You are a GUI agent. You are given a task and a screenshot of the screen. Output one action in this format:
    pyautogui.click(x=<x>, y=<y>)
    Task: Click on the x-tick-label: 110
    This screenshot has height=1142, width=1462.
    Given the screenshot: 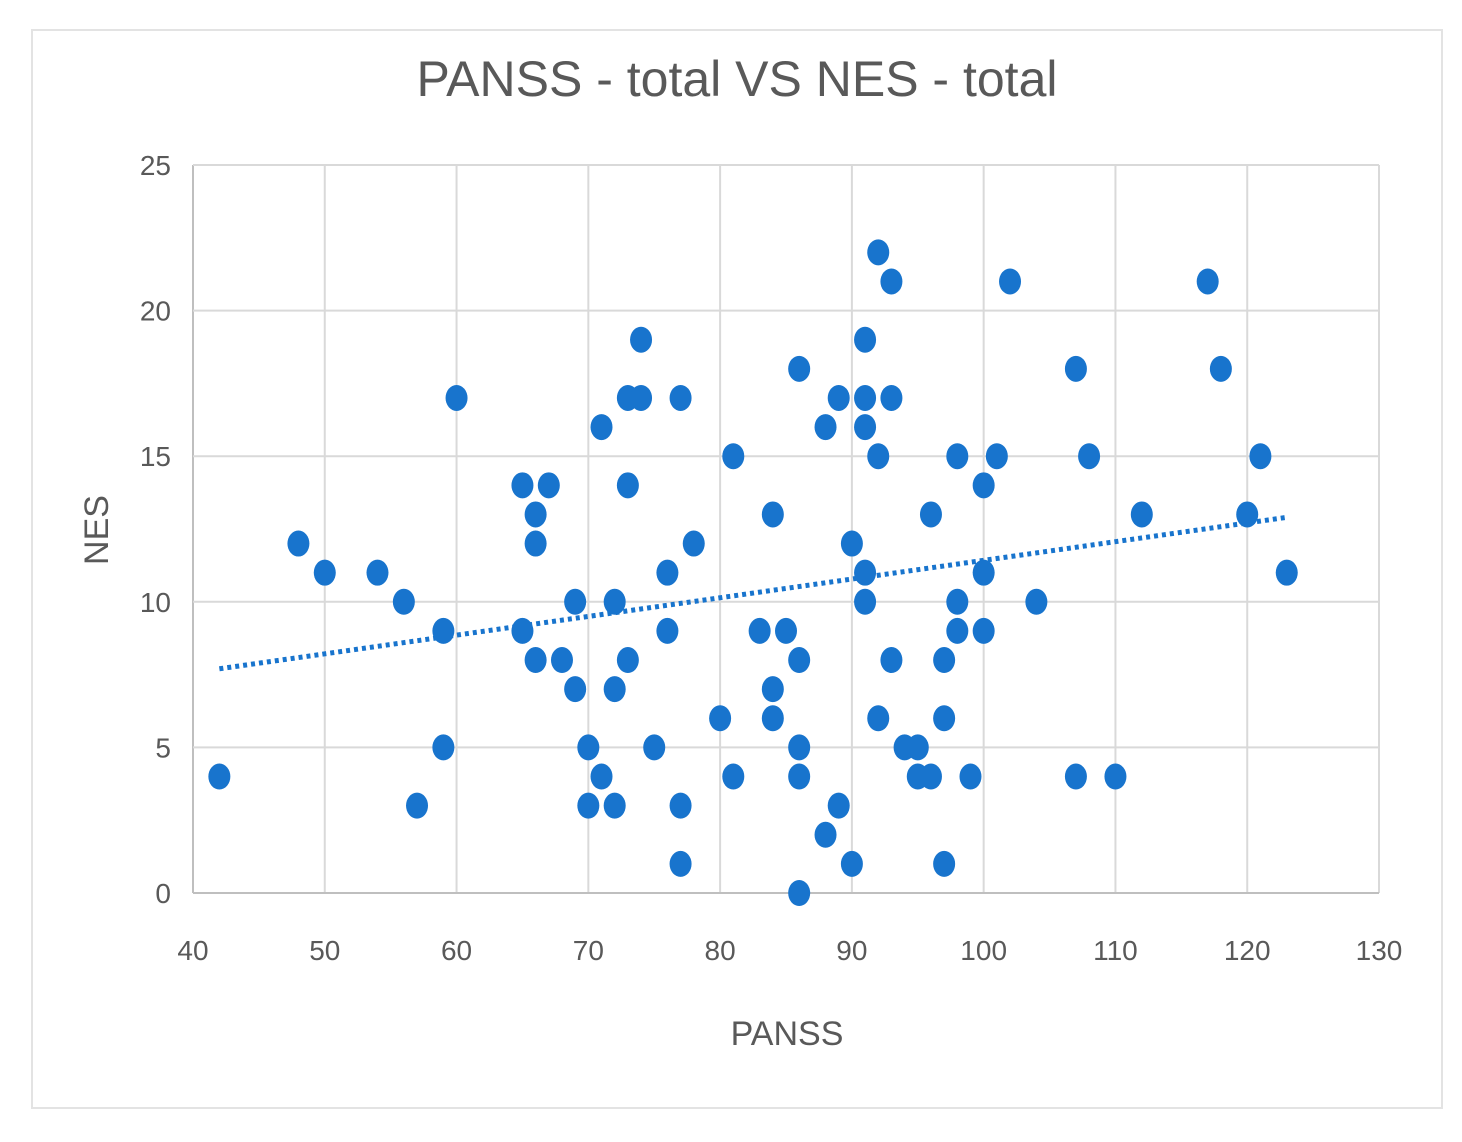 What is the action you would take?
    pyautogui.click(x=1115, y=950)
    